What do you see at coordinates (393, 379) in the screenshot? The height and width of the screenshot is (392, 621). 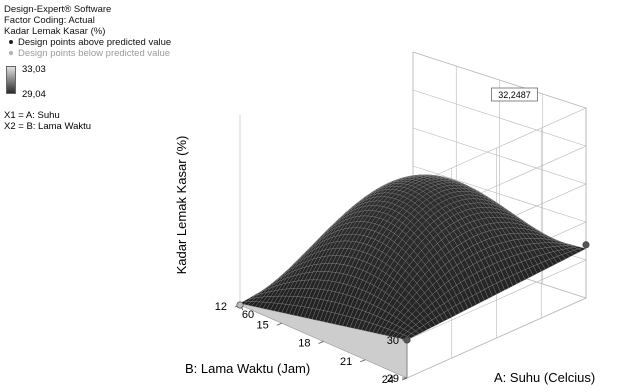 I see `z-tick-label: 29` at bounding box center [393, 379].